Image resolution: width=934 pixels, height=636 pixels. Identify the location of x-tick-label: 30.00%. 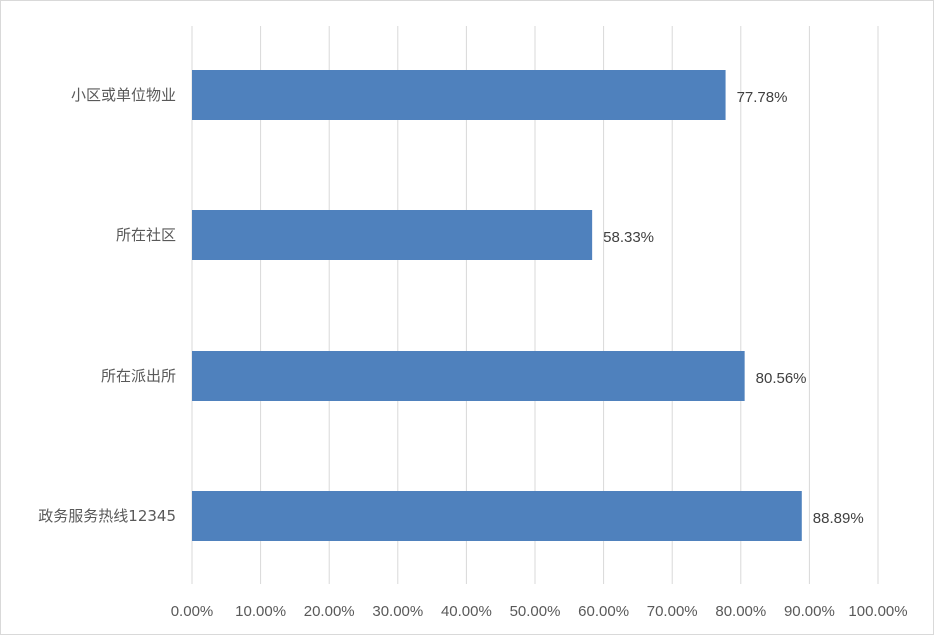
(397, 611).